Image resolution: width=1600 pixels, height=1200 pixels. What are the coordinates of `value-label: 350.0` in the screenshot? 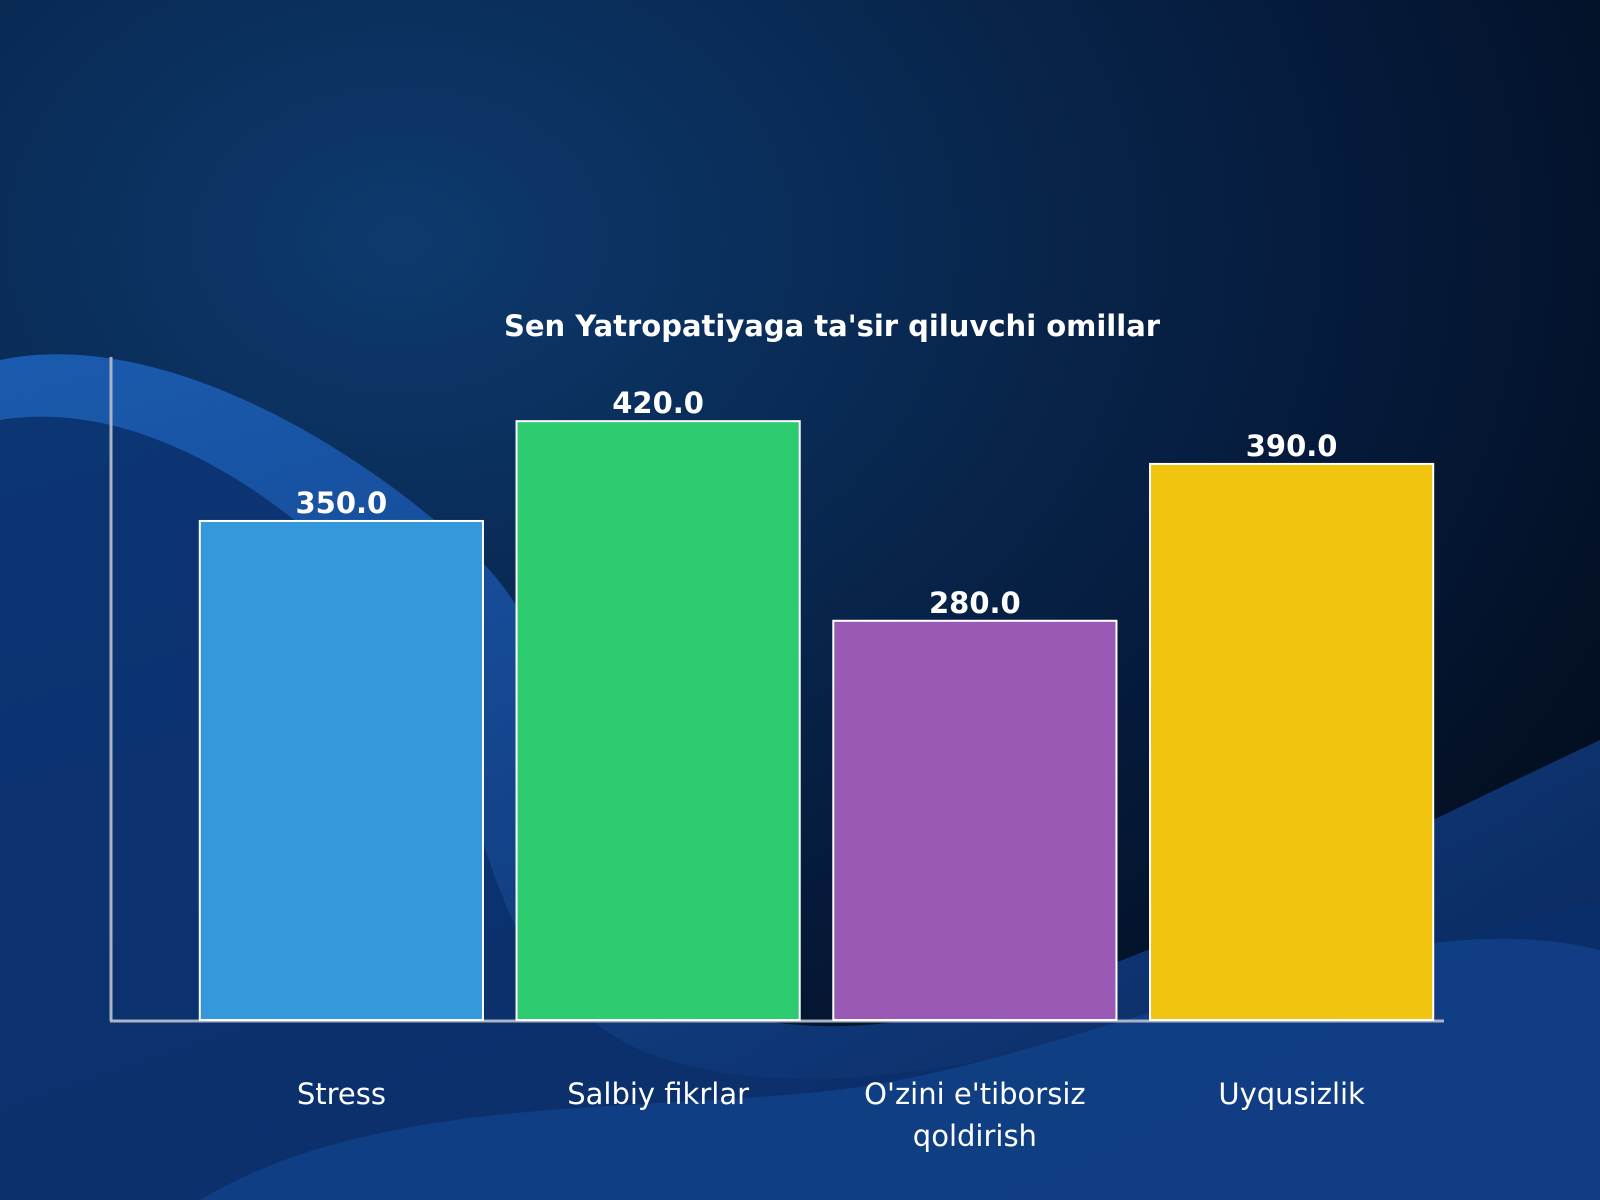 It's located at (342, 503).